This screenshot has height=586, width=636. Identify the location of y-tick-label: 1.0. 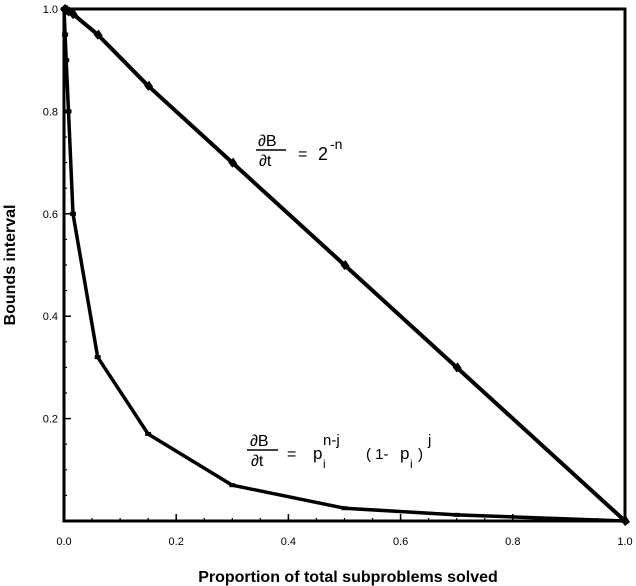
(50, 10).